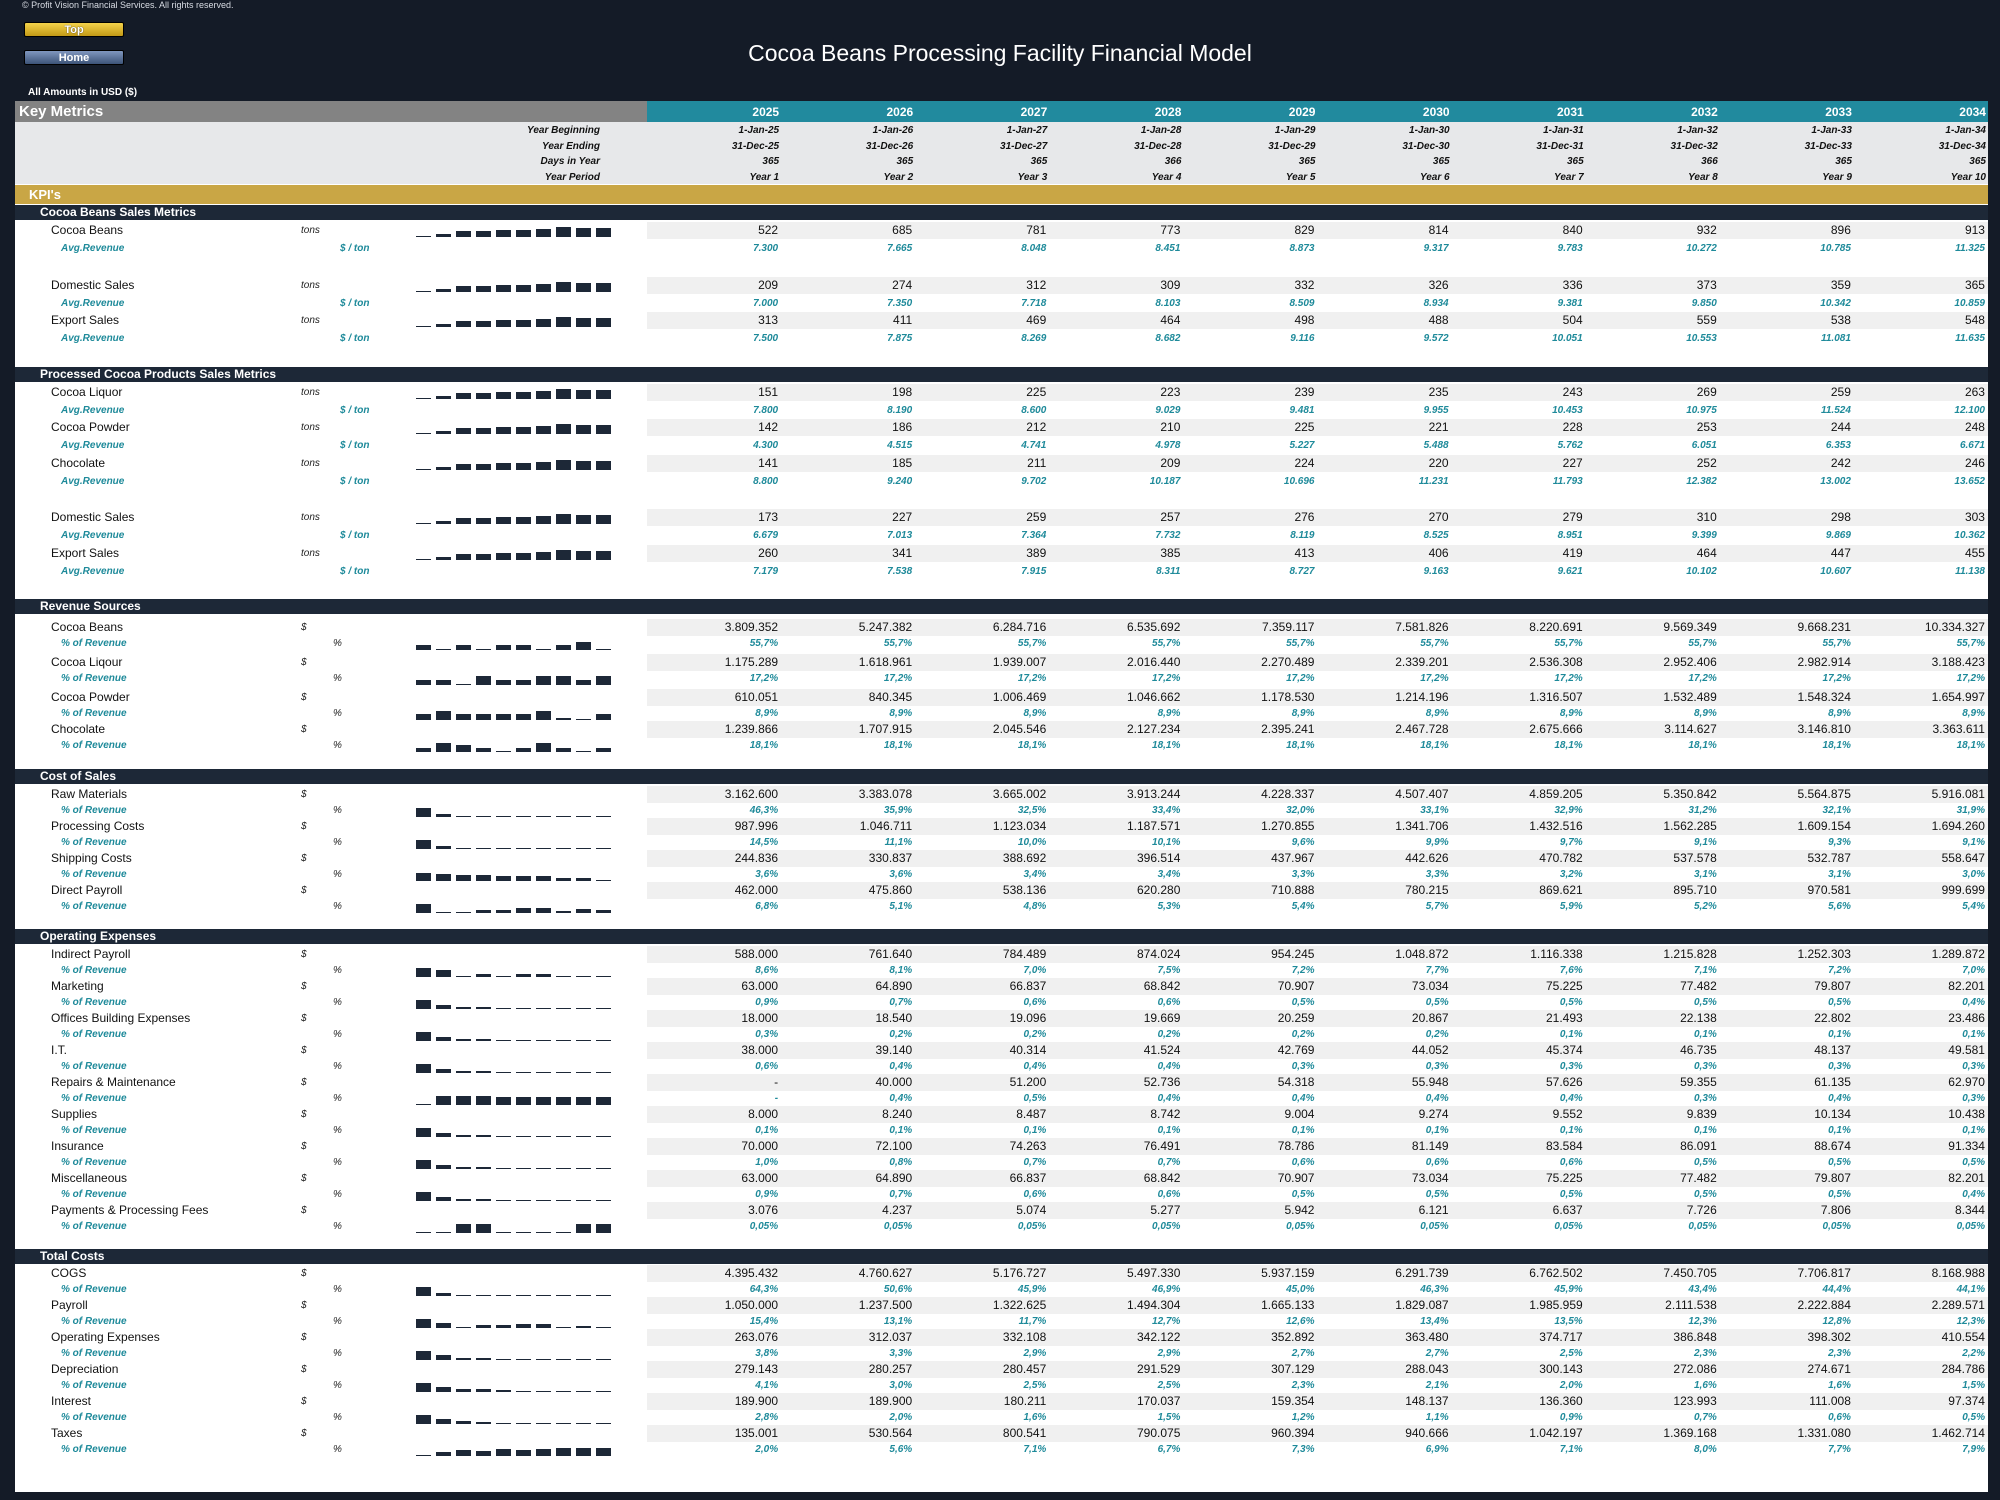 This screenshot has width=2000, height=1500. What do you see at coordinates (1969, 481) in the screenshot?
I see `value-cell: 13.652` at bounding box center [1969, 481].